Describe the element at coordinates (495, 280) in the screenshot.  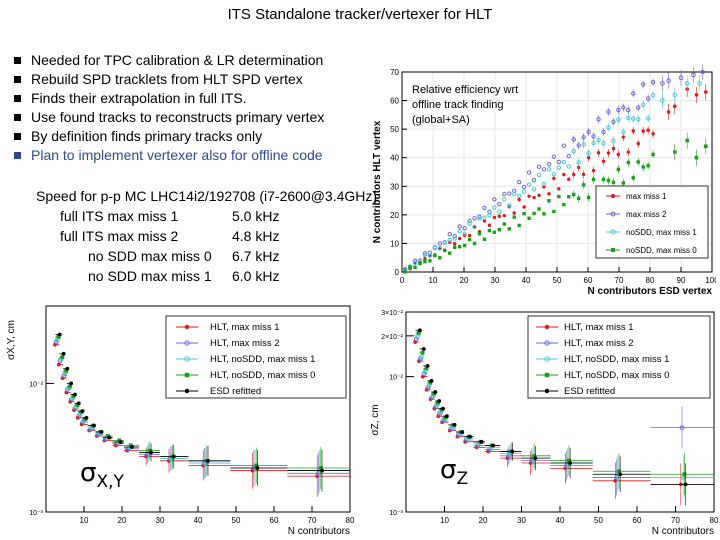
I see `tick-label: 30` at that location.